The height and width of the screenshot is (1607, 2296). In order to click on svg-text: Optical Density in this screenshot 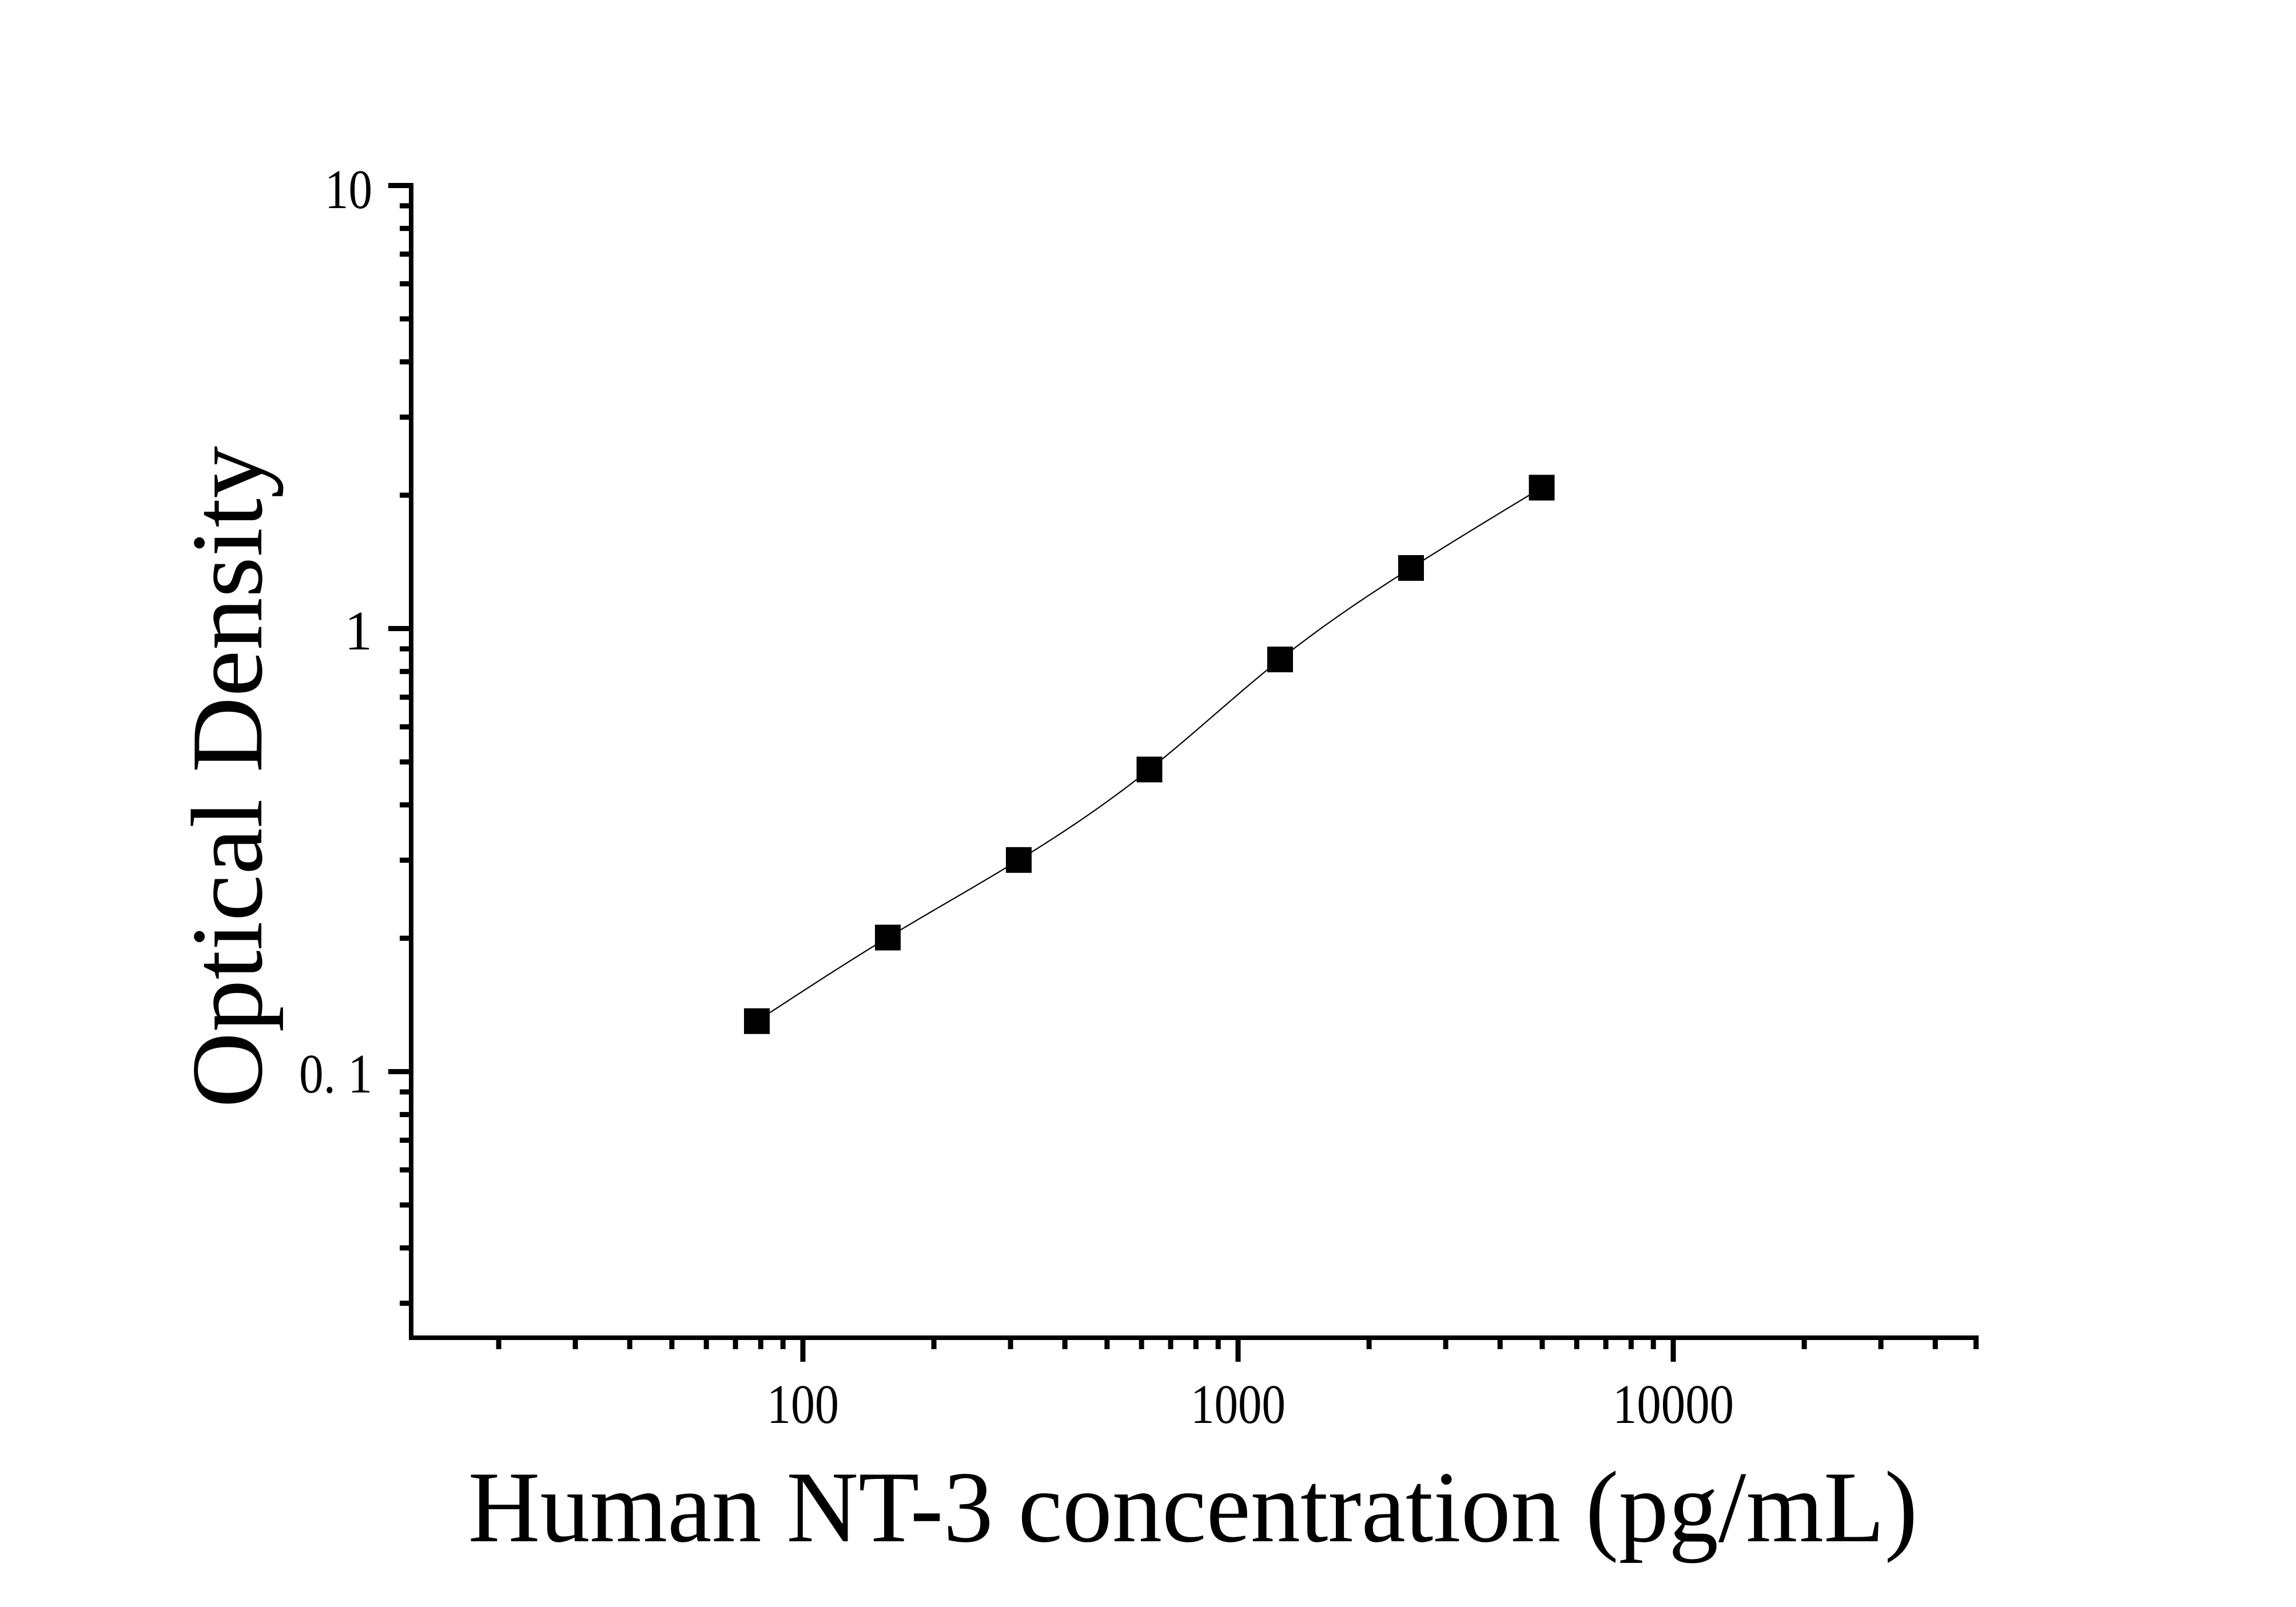, I will do `click(227, 777)`.